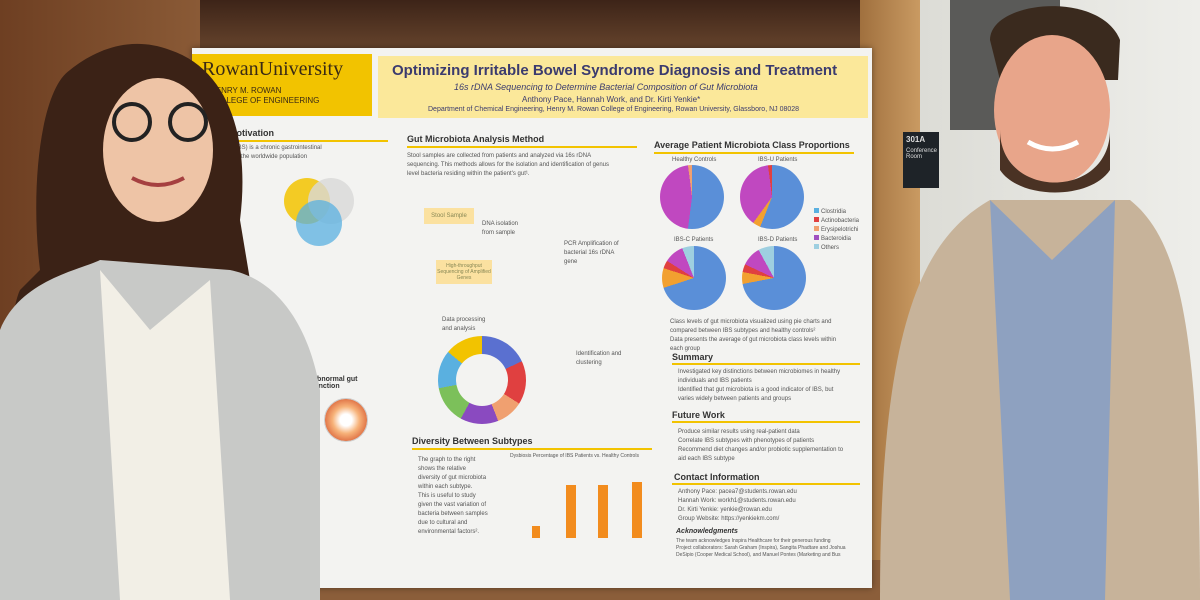 The height and width of the screenshot is (600, 1200). Describe the element at coordinates (778, 240) in the screenshot. I see `pie-label-ibs-d: IBS-D Patients` at that location.